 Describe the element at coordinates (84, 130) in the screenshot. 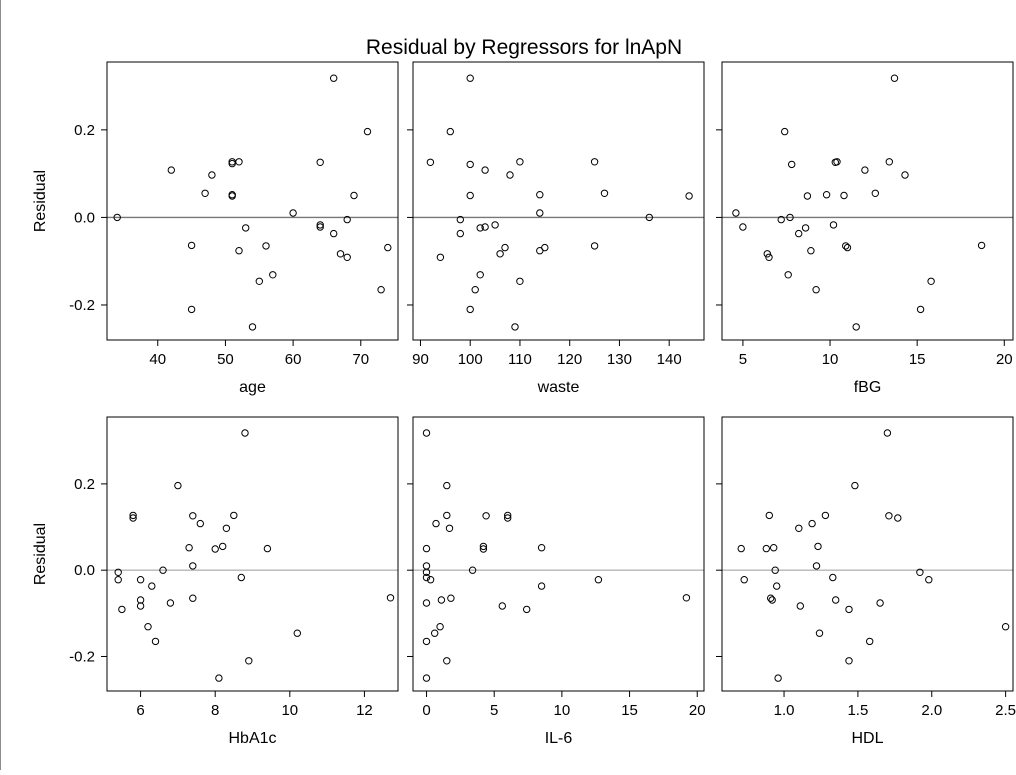

I see `y-tick-label: 0.2` at that location.